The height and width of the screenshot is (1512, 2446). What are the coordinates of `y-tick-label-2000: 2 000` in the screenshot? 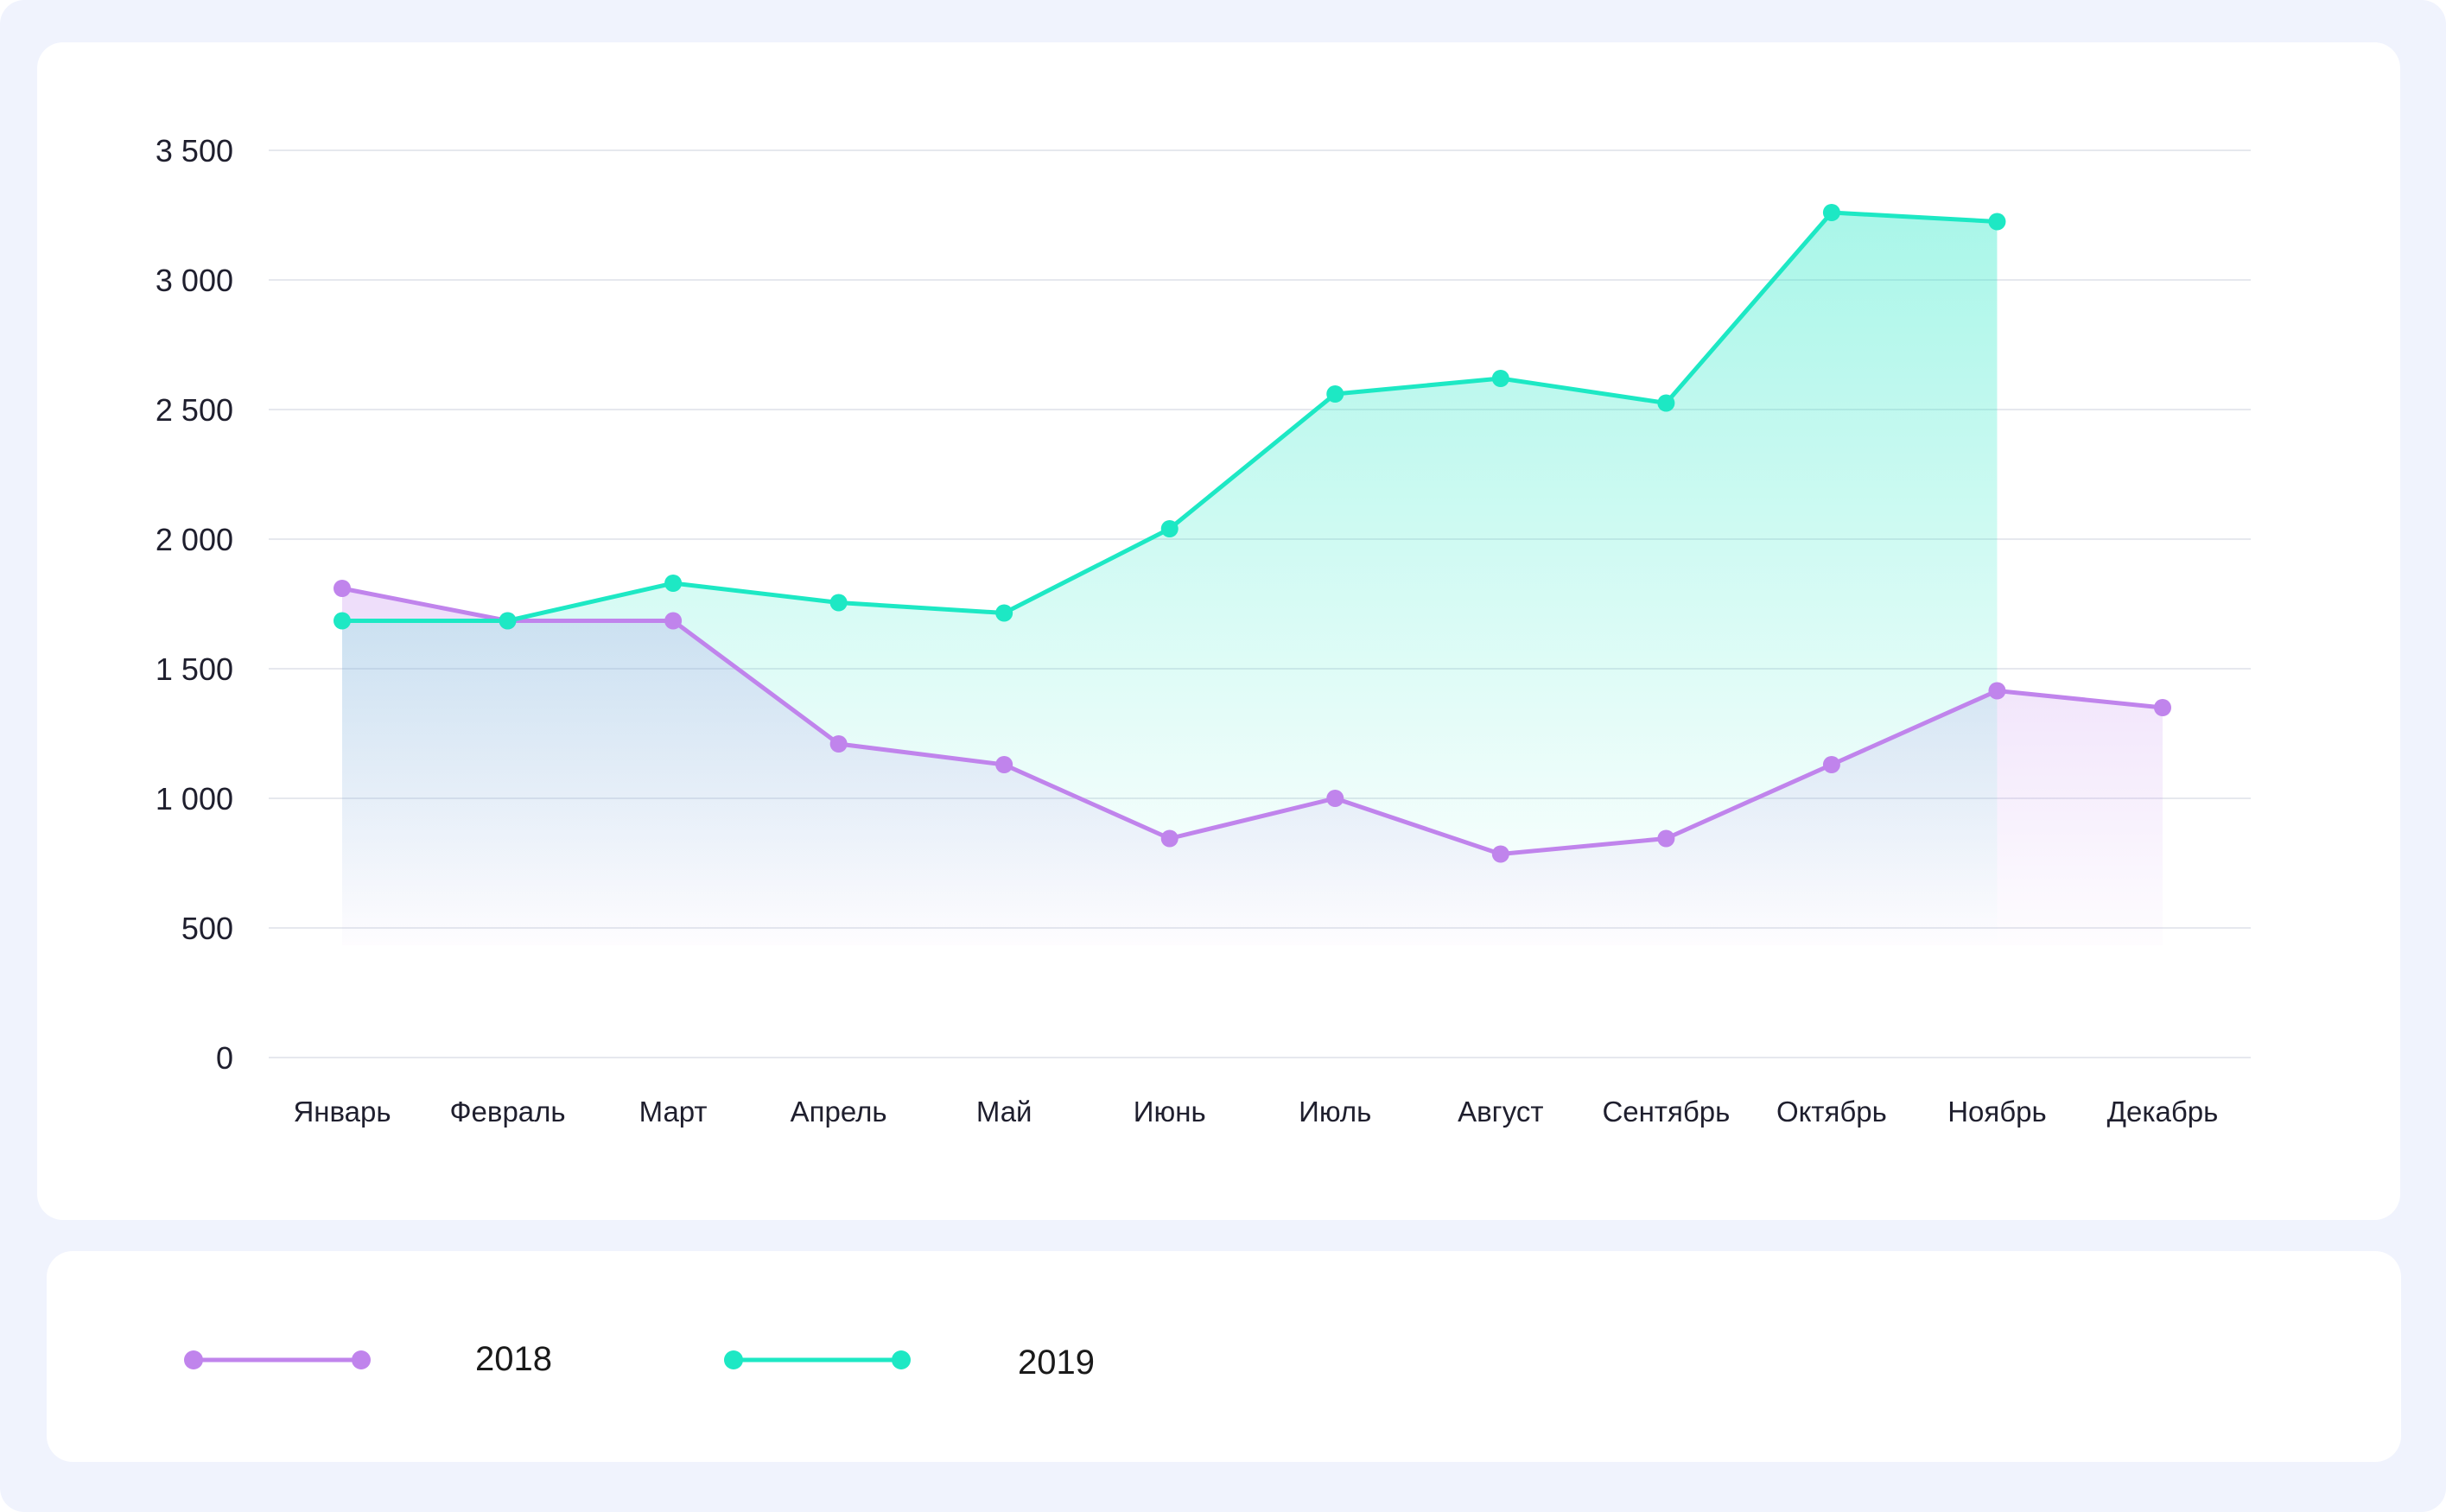 It's located at (194, 539).